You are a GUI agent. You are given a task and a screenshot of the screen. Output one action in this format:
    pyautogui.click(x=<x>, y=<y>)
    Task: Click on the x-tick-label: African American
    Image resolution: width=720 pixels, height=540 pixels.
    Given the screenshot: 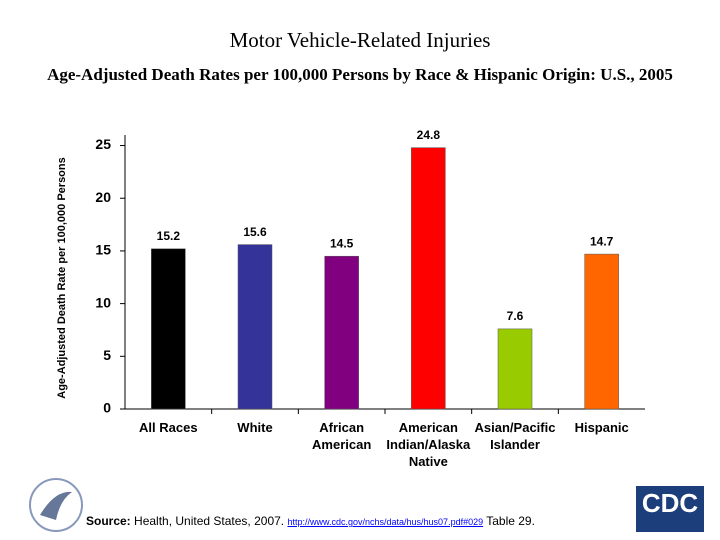 What is the action you would take?
    pyautogui.click(x=341, y=436)
    